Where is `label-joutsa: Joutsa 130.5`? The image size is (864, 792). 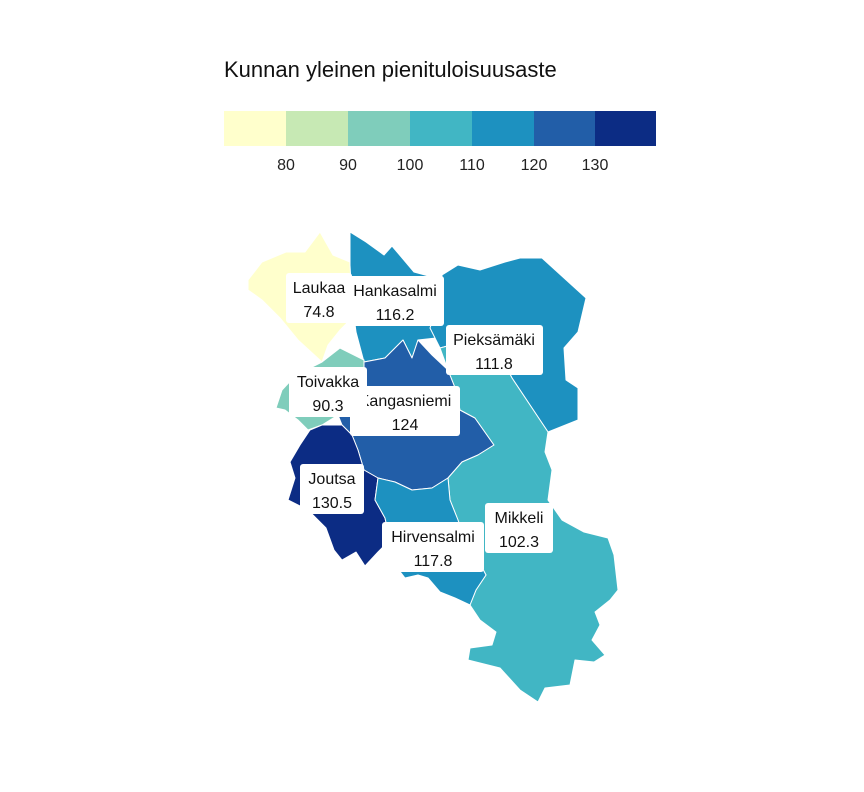
label-joutsa: Joutsa 130.5 is located at coordinates (332, 489).